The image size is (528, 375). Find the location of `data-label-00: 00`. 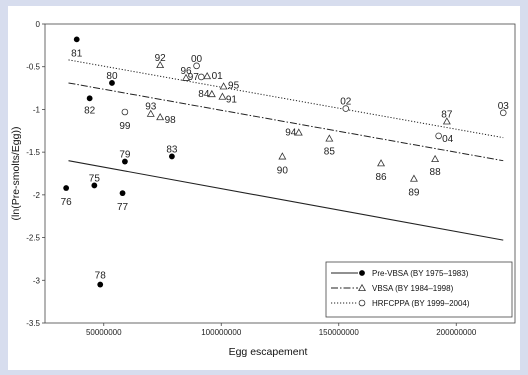

data-label-00: 00 is located at coordinates (197, 59).